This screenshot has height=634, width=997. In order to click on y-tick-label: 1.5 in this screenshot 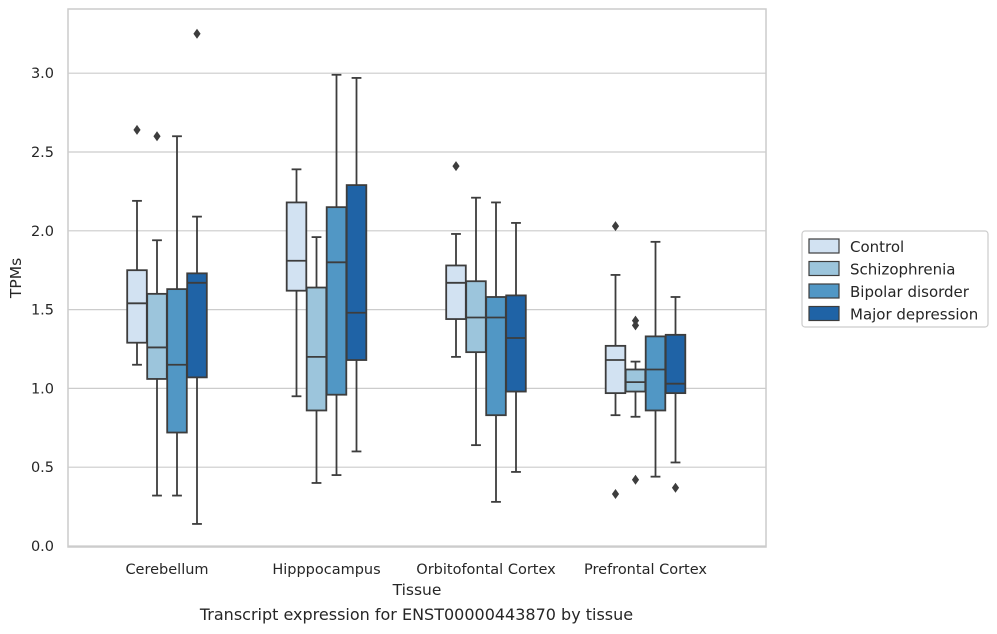, I will do `click(42, 311)`.